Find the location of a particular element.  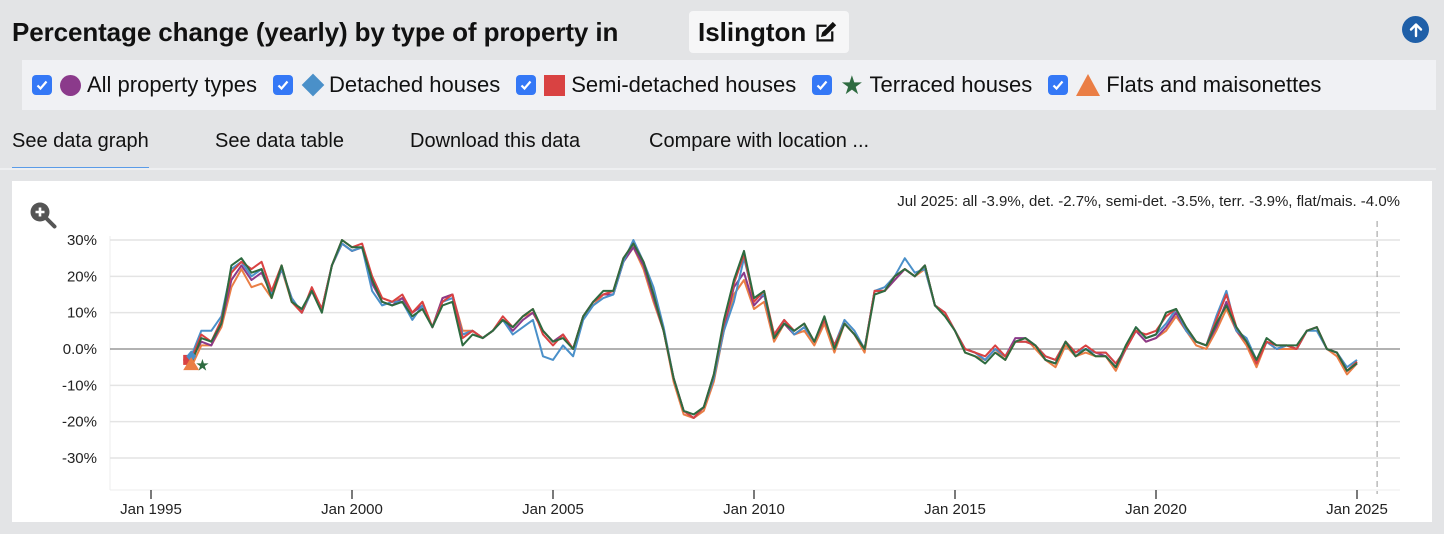

location-selector: Islington is located at coordinates (769, 32).